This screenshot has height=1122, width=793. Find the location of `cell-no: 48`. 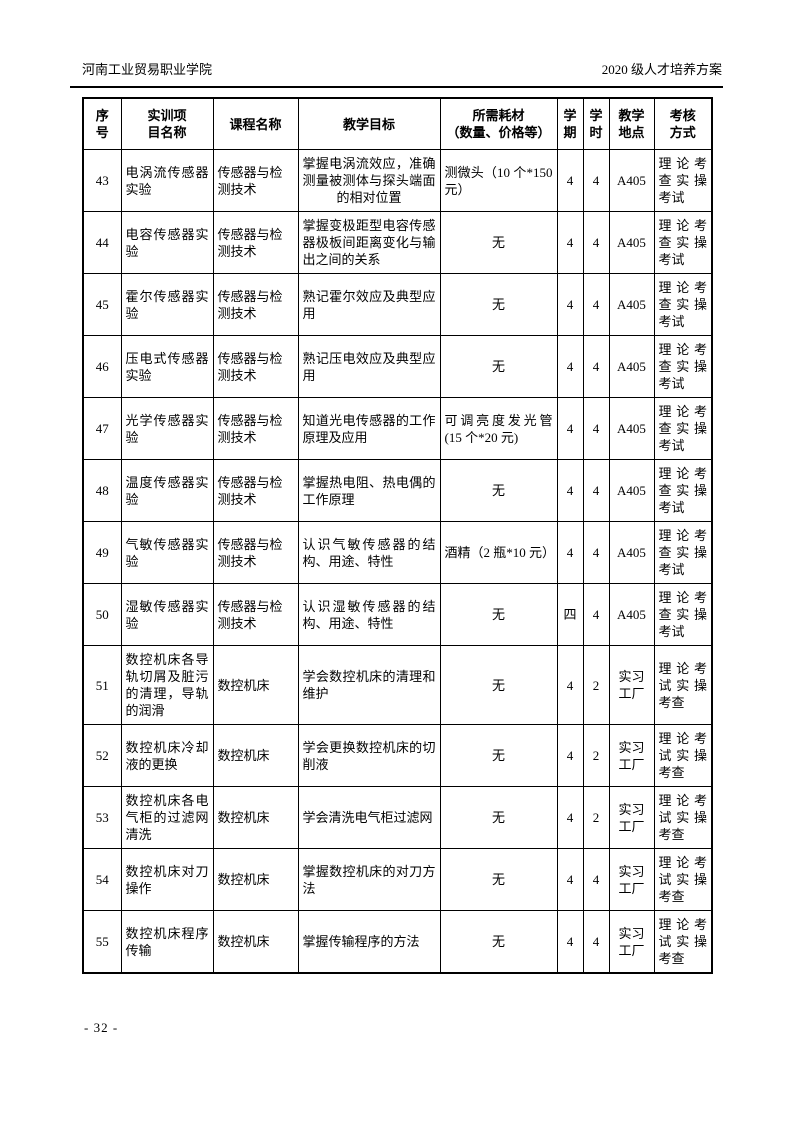

cell-no: 48 is located at coordinates (102, 490).